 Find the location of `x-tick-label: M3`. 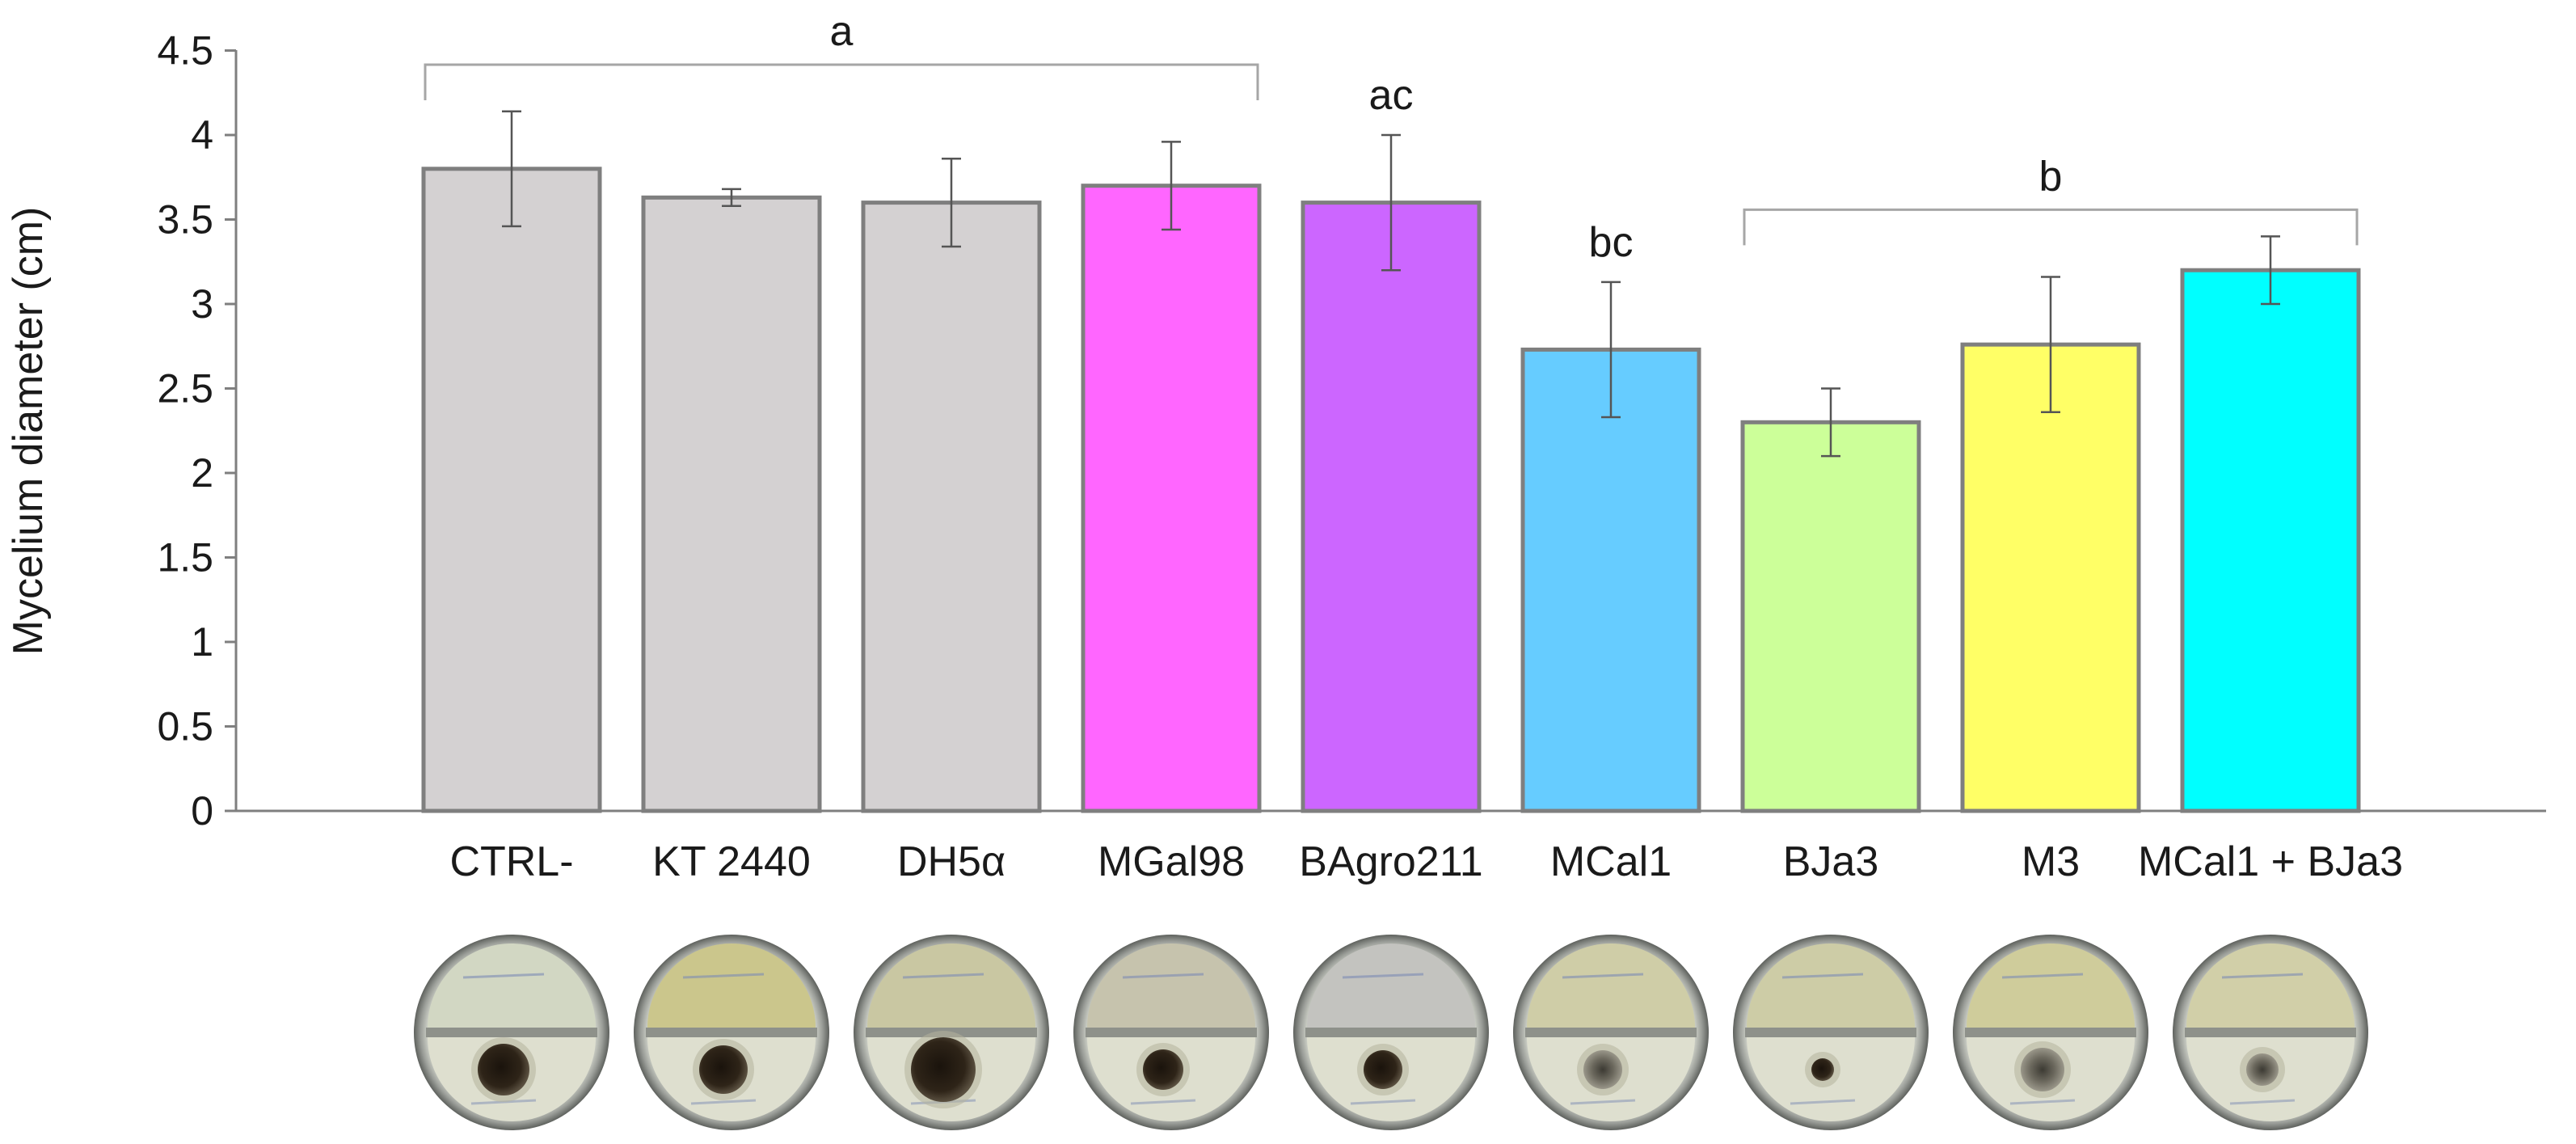

x-tick-label: M3 is located at coordinates (2051, 861).